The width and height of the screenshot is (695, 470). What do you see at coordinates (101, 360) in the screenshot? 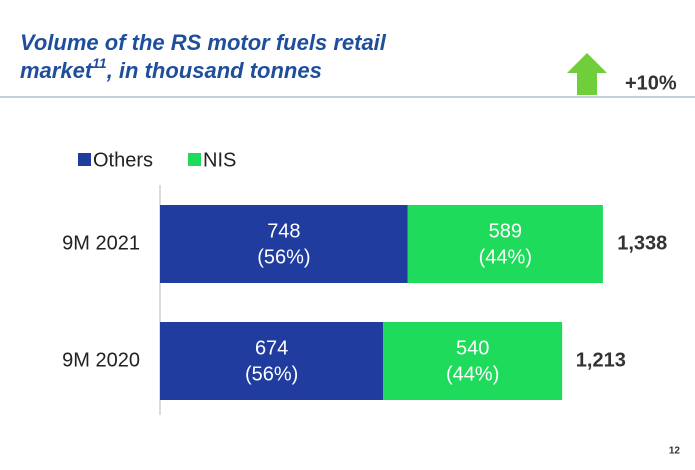
I see `category-label: 9M 2020` at bounding box center [101, 360].